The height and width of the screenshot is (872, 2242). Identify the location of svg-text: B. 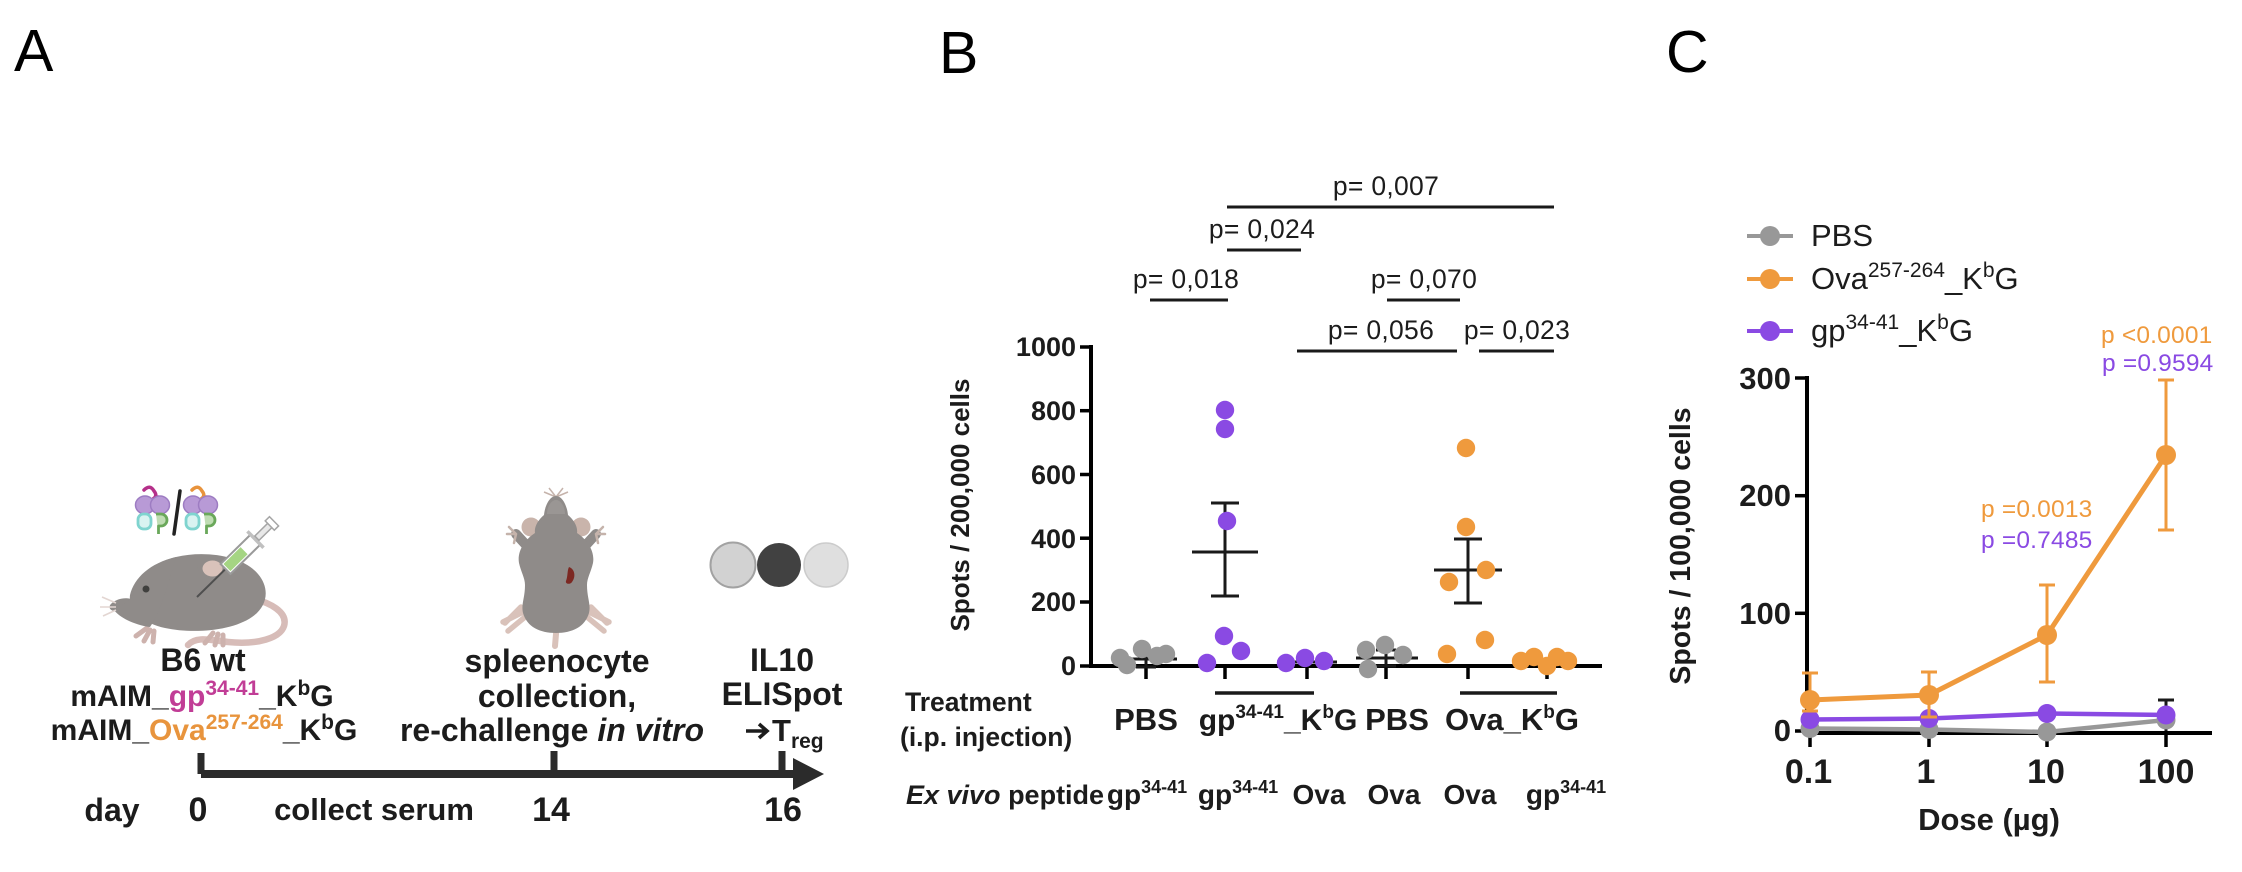
(958, 53).